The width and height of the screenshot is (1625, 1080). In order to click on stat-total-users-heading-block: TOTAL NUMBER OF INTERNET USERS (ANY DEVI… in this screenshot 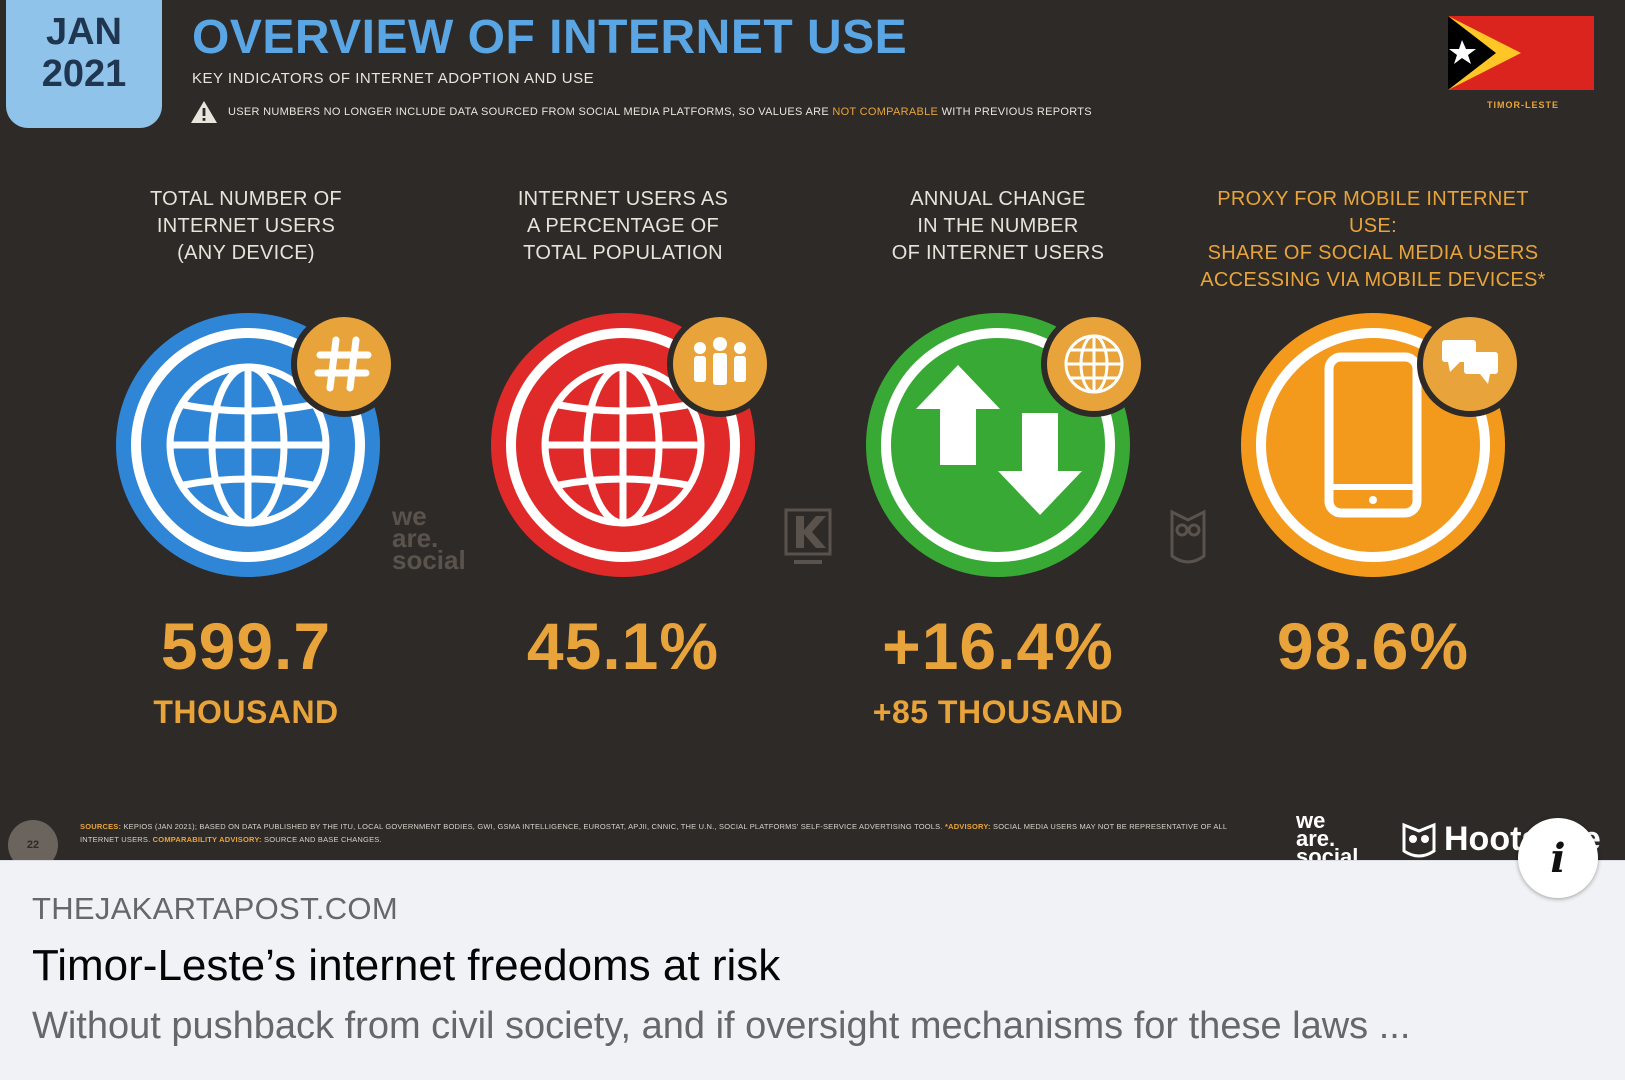, I will do `click(246, 228)`.